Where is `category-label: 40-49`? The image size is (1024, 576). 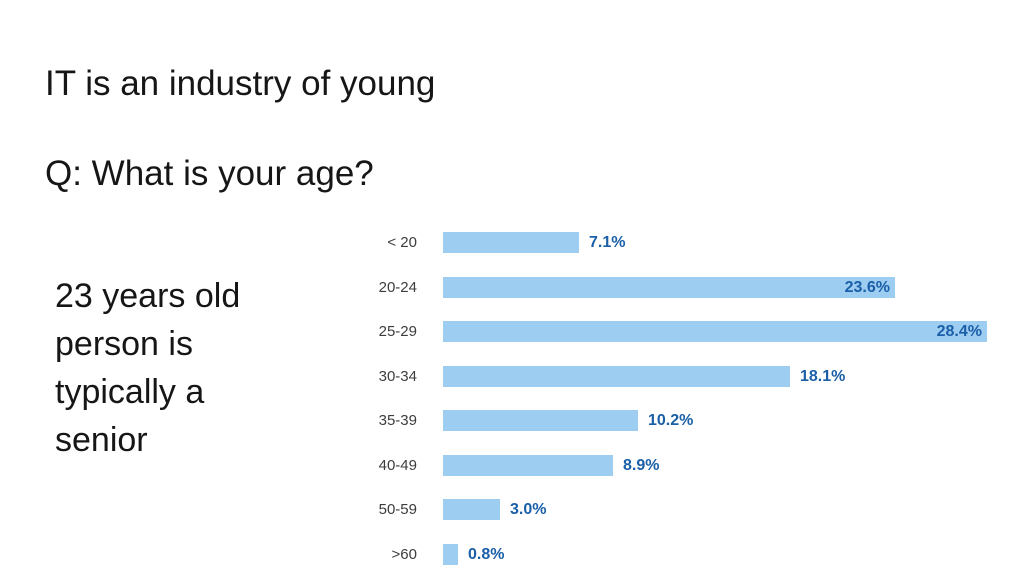
category-label: 40-49 is located at coordinates (397, 465).